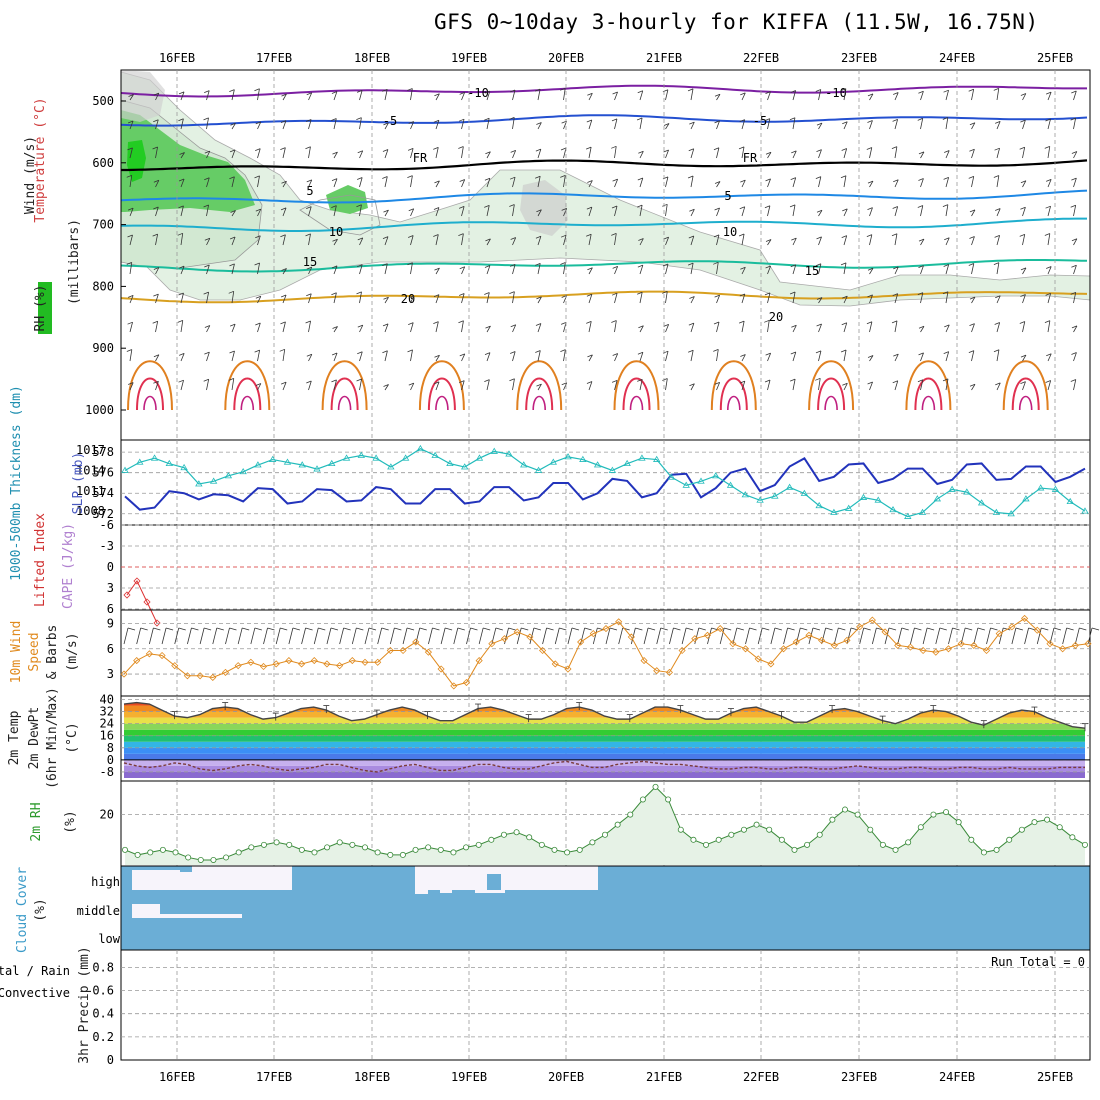 This screenshot has width=1100, height=1100. What do you see at coordinates (40, 560) in the screenshot?
I see `lifted-index-label: Lifted Index` at bounding box center [40, 560].